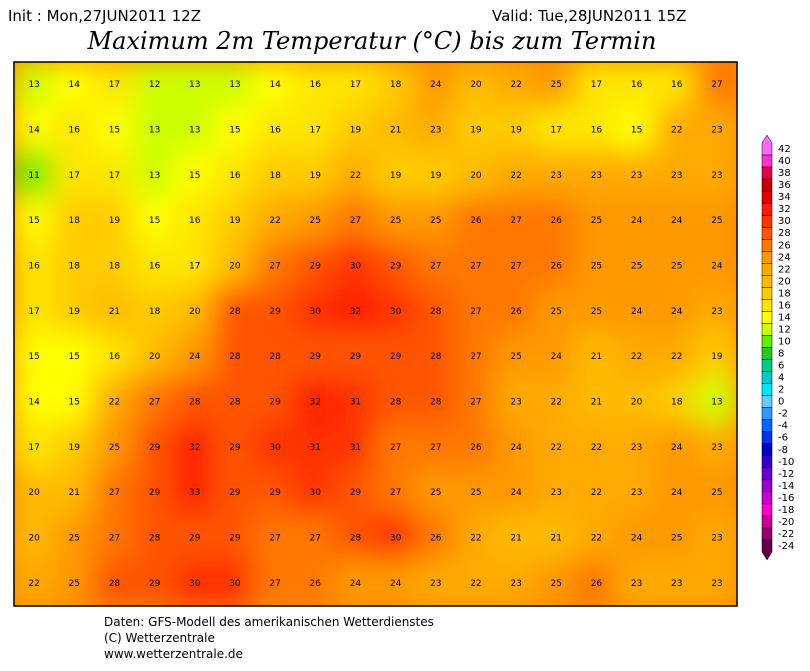 The width and height of the screenshot is (810, 671). What do you see at coordinates (195, 584) in the screenshot?
I see `temperature-value: 30` at bounding box center [195, 584].